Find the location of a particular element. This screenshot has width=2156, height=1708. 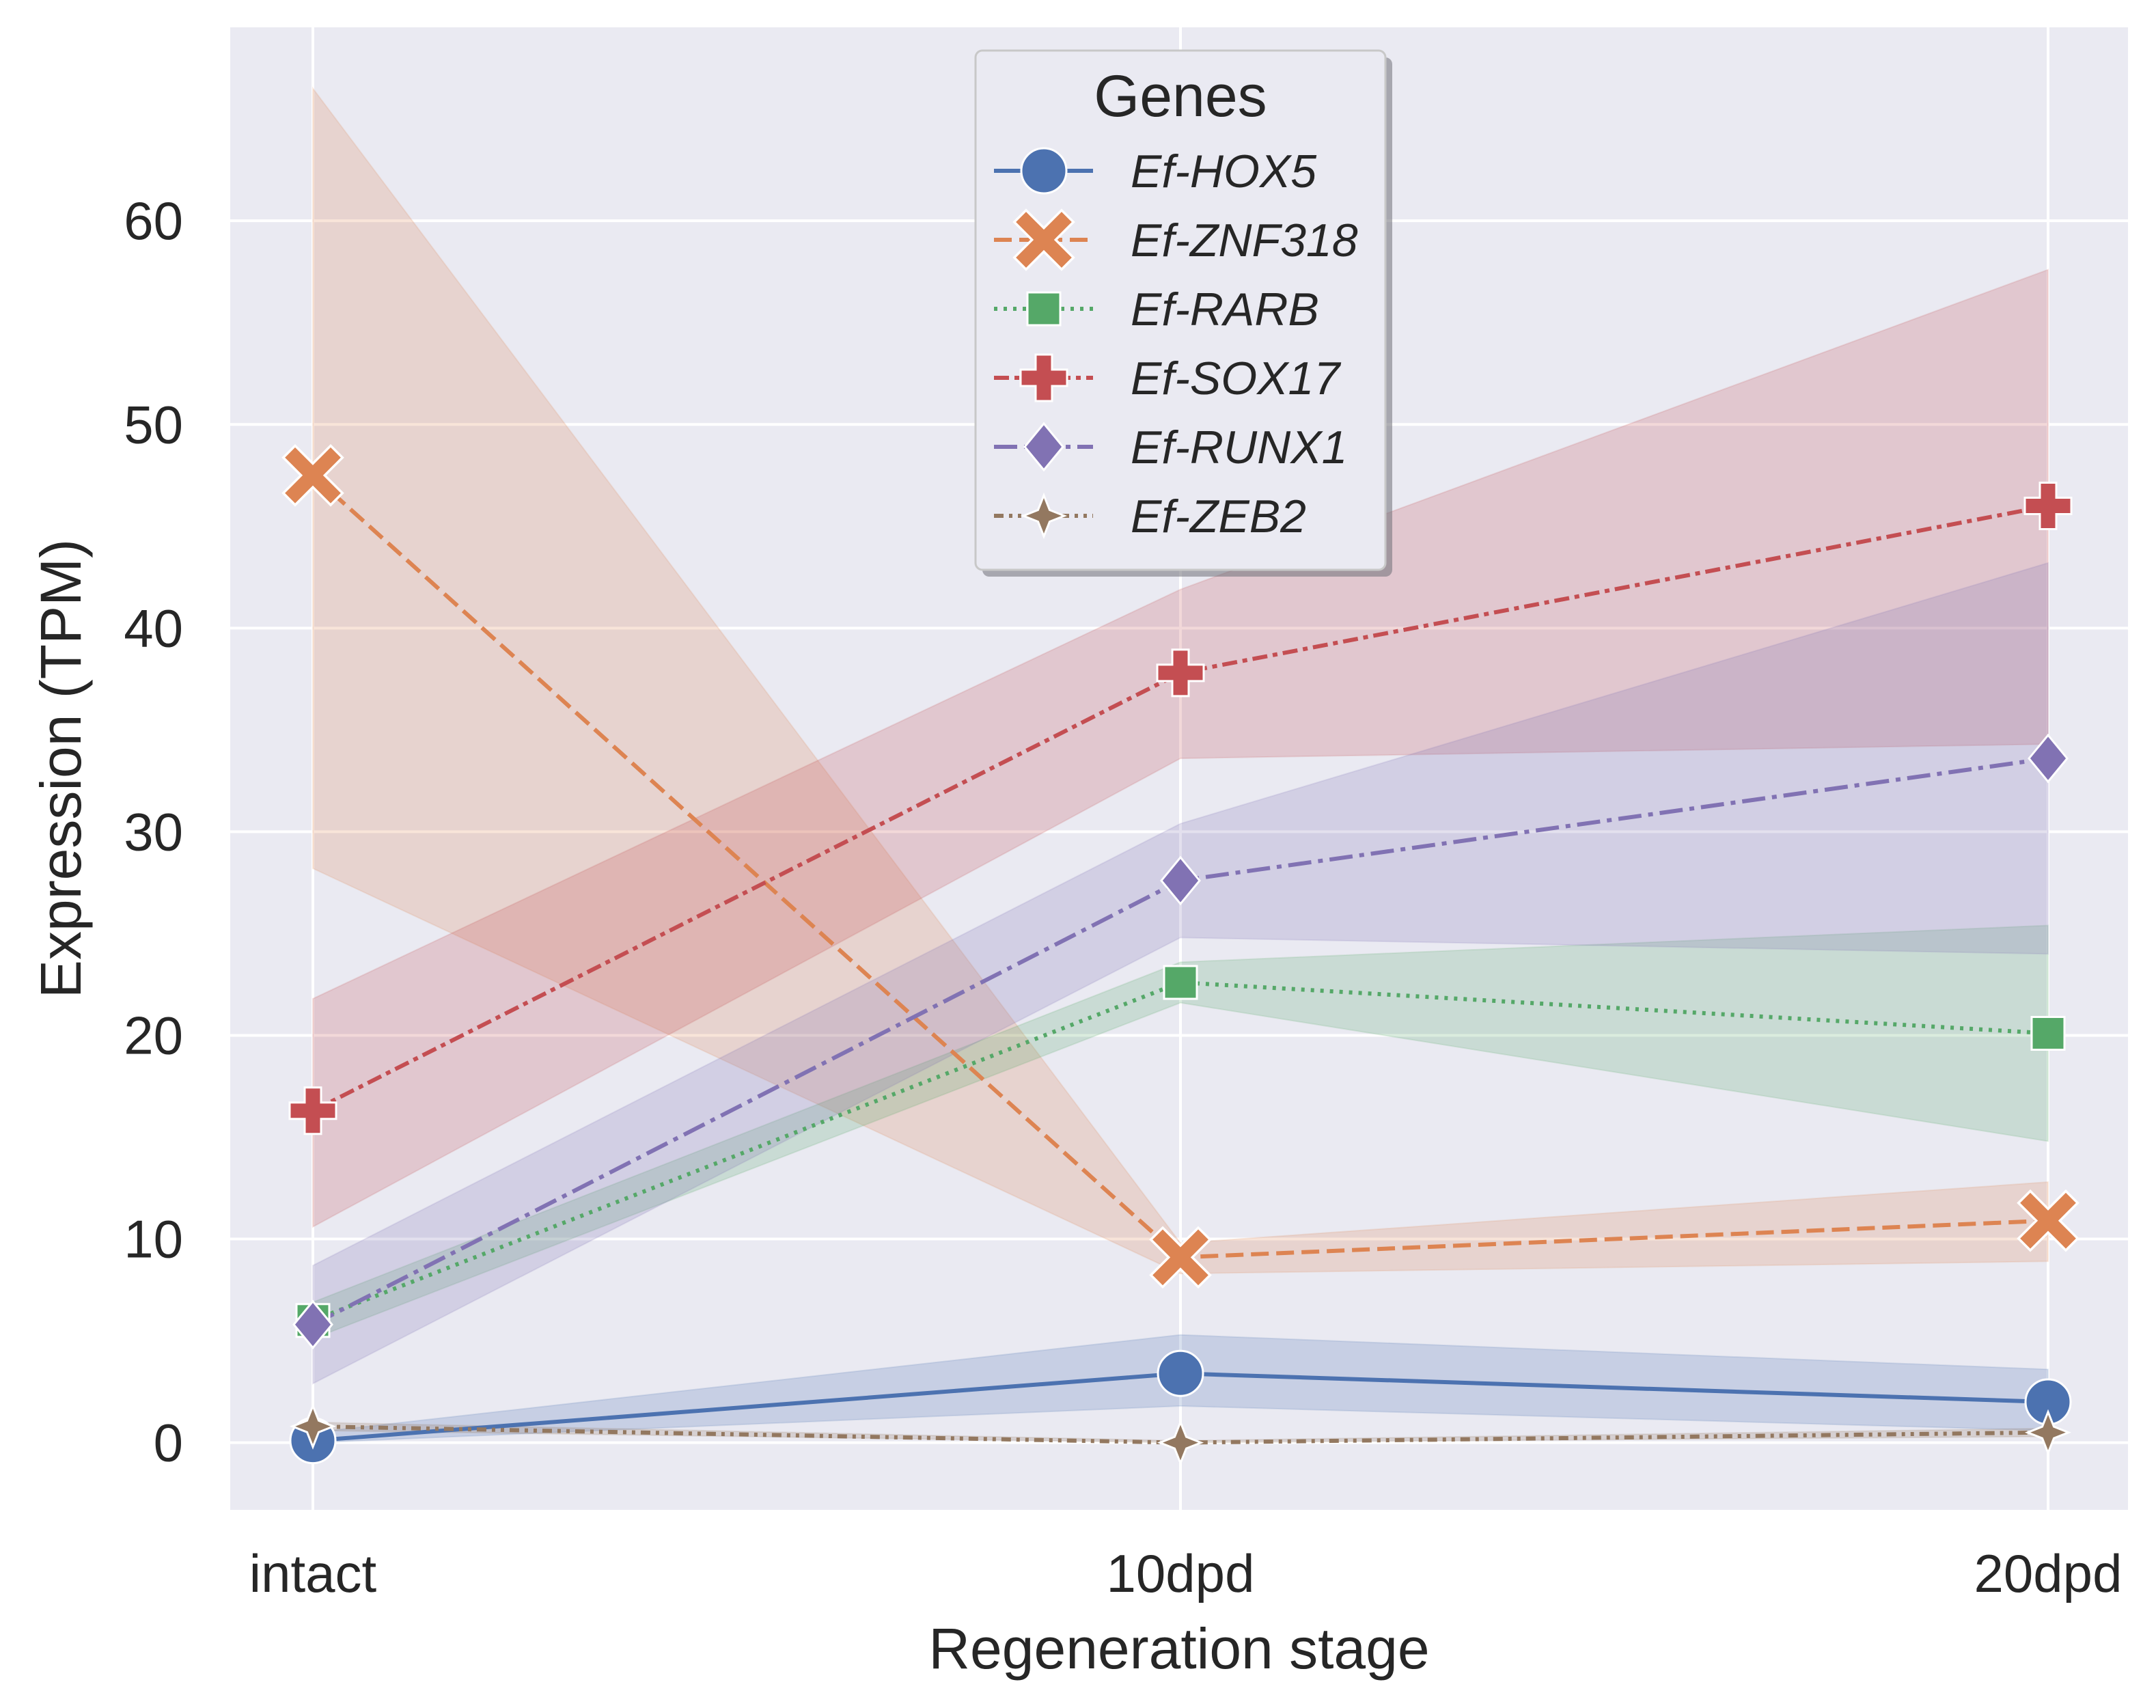

legend-marker-ef-runx1 is located at coordinates (1044, 447).